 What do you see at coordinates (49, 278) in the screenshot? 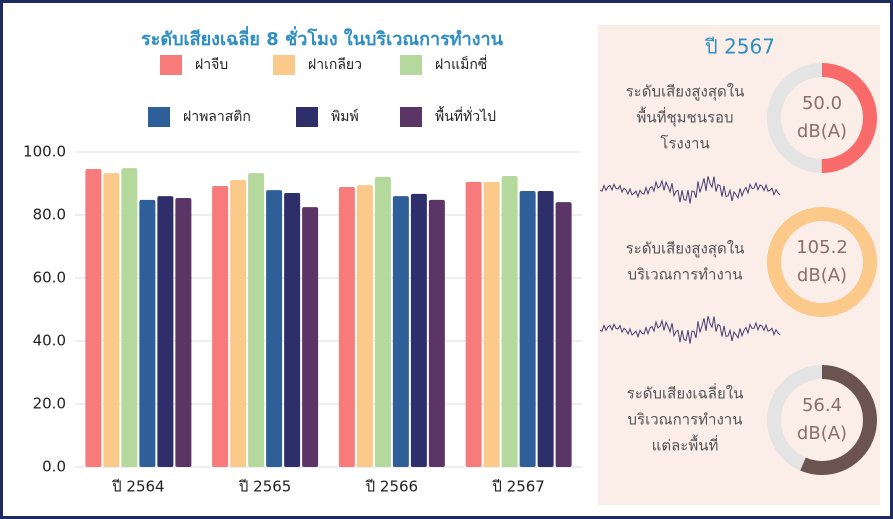
I see `y-tick-label: 60.0` at bounding box center [49, 278].